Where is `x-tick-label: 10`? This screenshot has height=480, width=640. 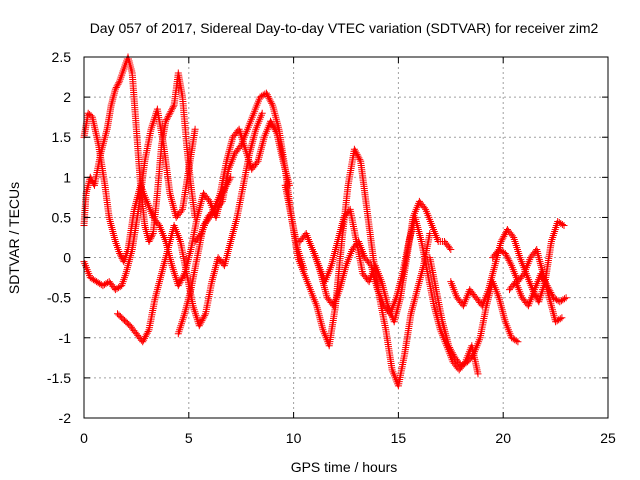
x-tick-label: 10 is located at coordinates (294, 438).